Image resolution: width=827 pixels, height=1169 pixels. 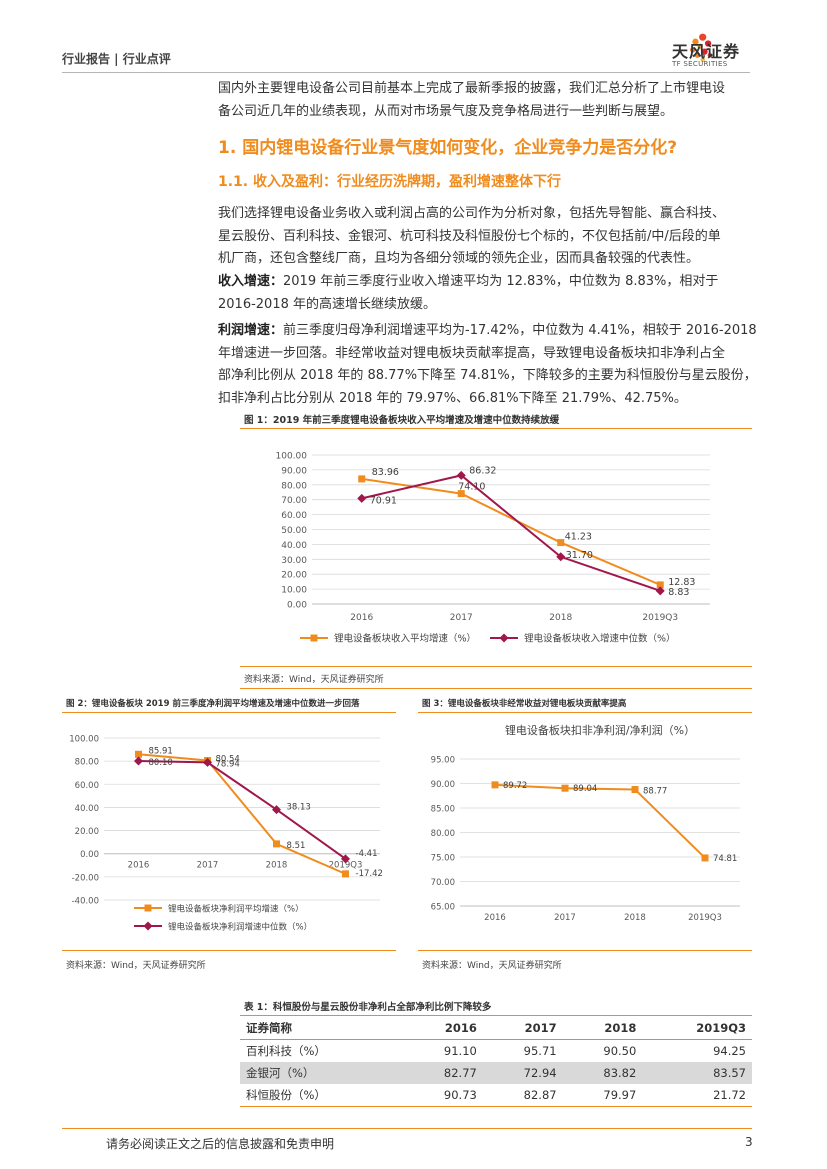 What do you see at coordinates (251, 281) in the screenshot?
I see `revenue-lead: 收入增速：` at bounding box center [251, 281].